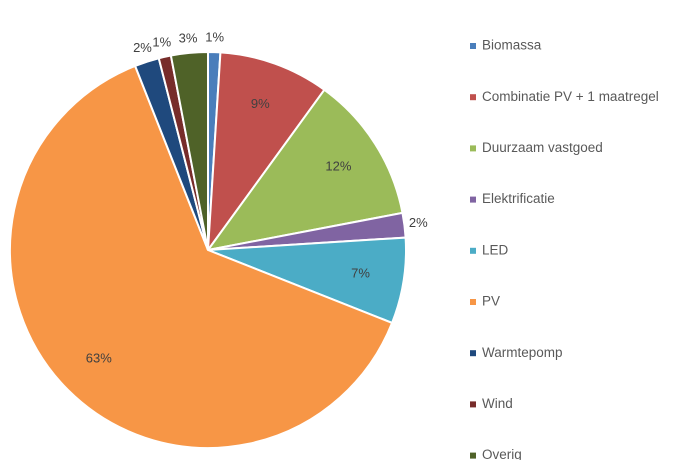 The height and width of the screenshot is (460, 692). Describe the element at coordinates (570, 96) in the screenshot. I see `legend-label: Combinatie PV + 1 maatregel` at that location.